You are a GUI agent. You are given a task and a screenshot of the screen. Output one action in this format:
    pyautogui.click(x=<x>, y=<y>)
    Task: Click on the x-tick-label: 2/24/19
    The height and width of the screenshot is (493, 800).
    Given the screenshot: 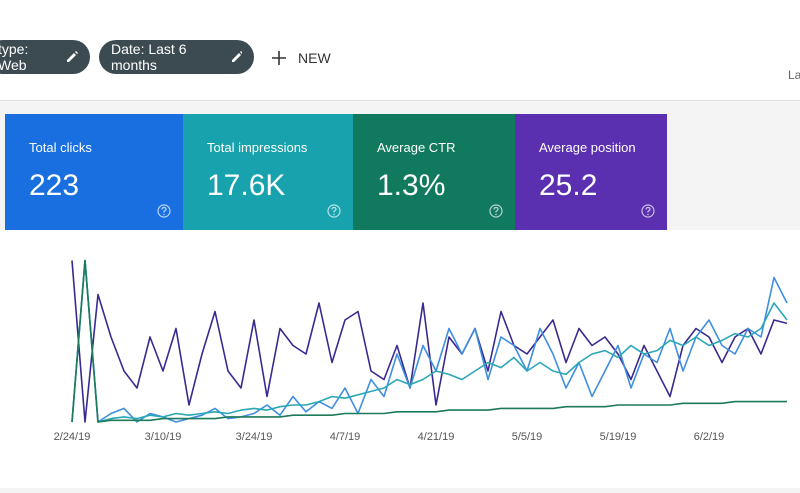 What is the action you would take?
    pyautogui.click(x=72, y=437)
    